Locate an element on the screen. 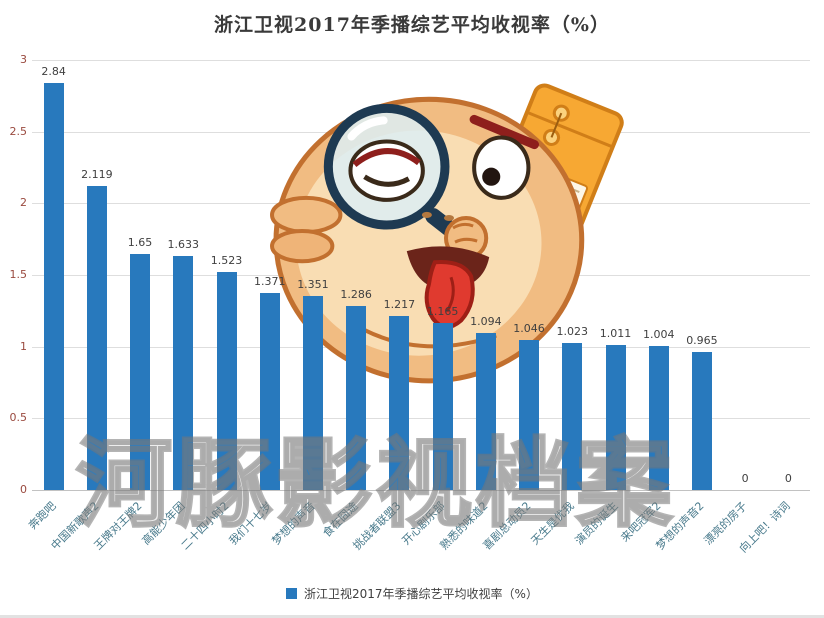 The image size is (824, 618). y-axis-tick-label: 0 is located at coordinates (23, 489).